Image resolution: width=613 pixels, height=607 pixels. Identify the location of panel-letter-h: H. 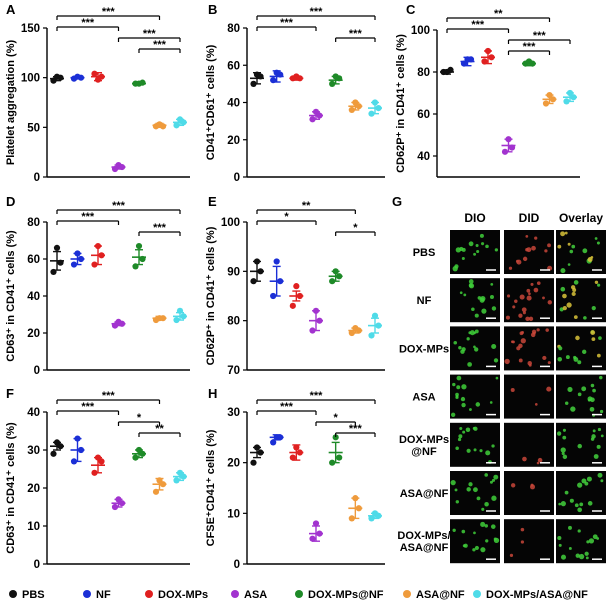
(212, 393).